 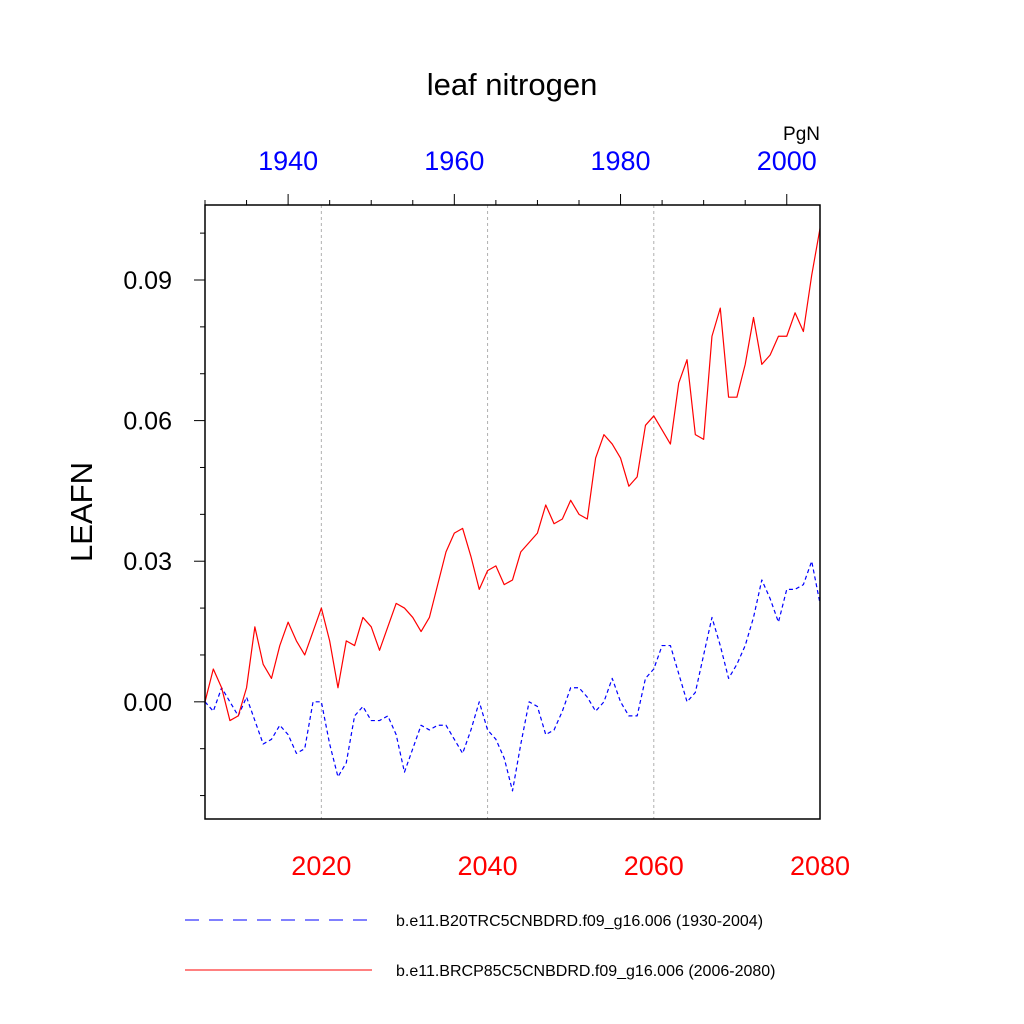 I want to click on x-top-tick-label-1960: 1960, so click(x=454, y=161).